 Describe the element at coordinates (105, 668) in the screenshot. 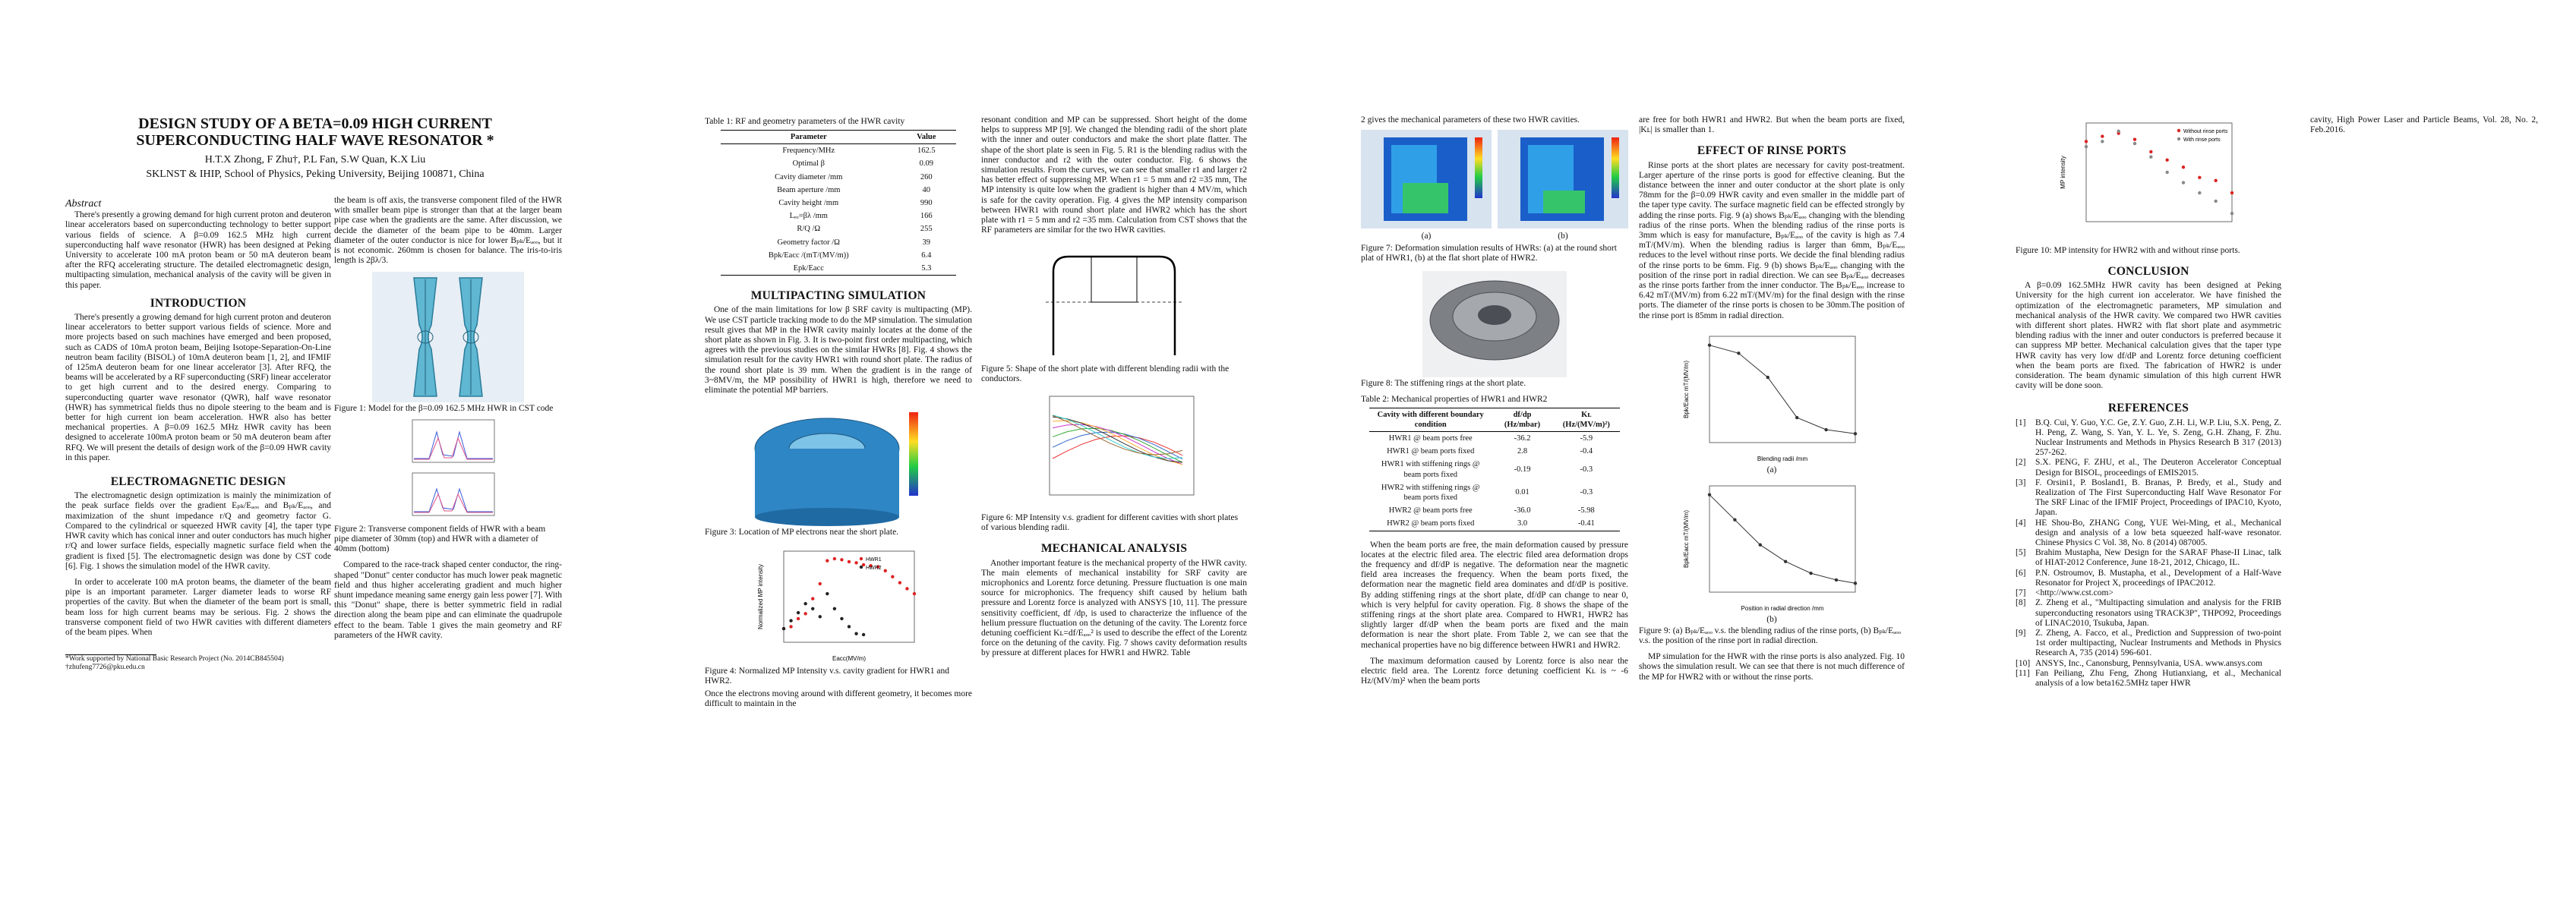

I see `footnote-2: †zhufeng7726@pku.edu.cn` at that location.